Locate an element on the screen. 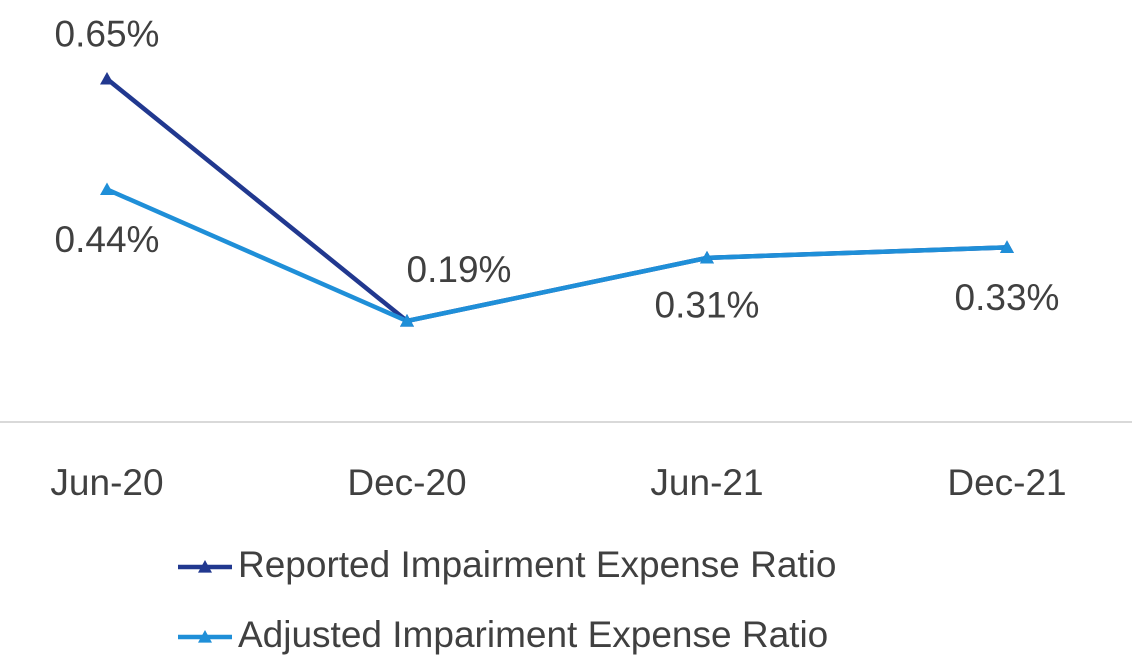 The height and width of the screenshot is (664, 1132). x-tick-label: Dec-20 is located at coordinates (406, 482).